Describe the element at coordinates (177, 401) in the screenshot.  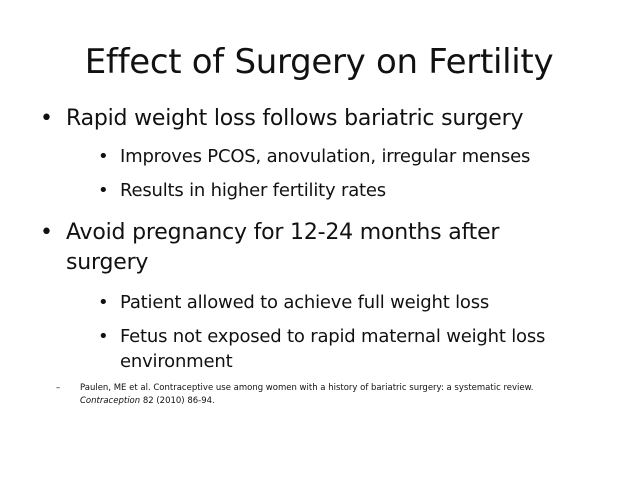
I see `reference-suffix: 82 (2010) 86-94.` at that location.